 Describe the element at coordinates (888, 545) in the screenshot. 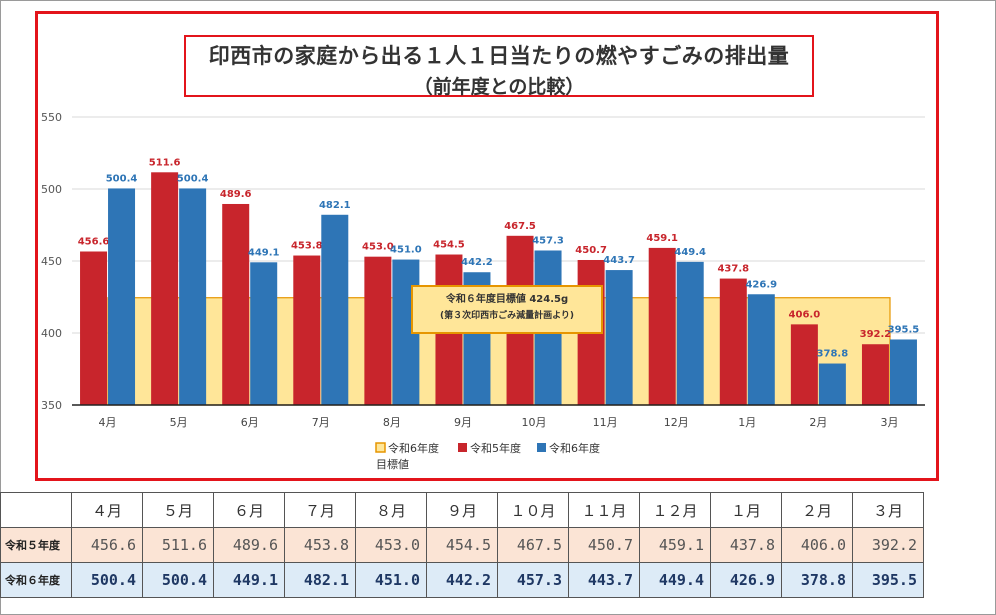

I see `table-cell: 392.2` at that location.